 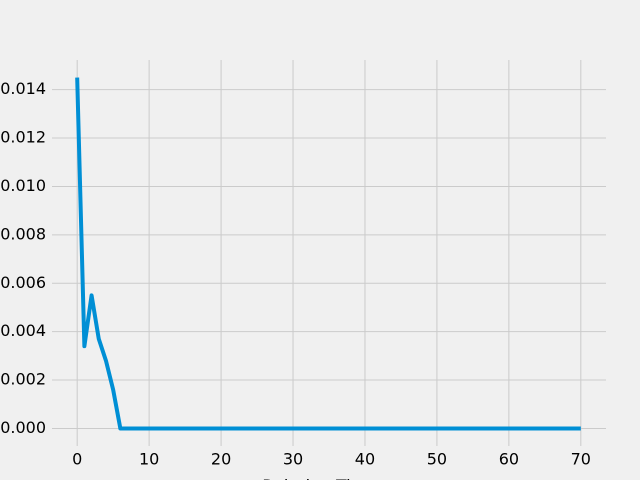 What do you see at coordinates (509, 459) in the screenshot?
I see `x-tick-label: 60` at bounding box center [509, 459].